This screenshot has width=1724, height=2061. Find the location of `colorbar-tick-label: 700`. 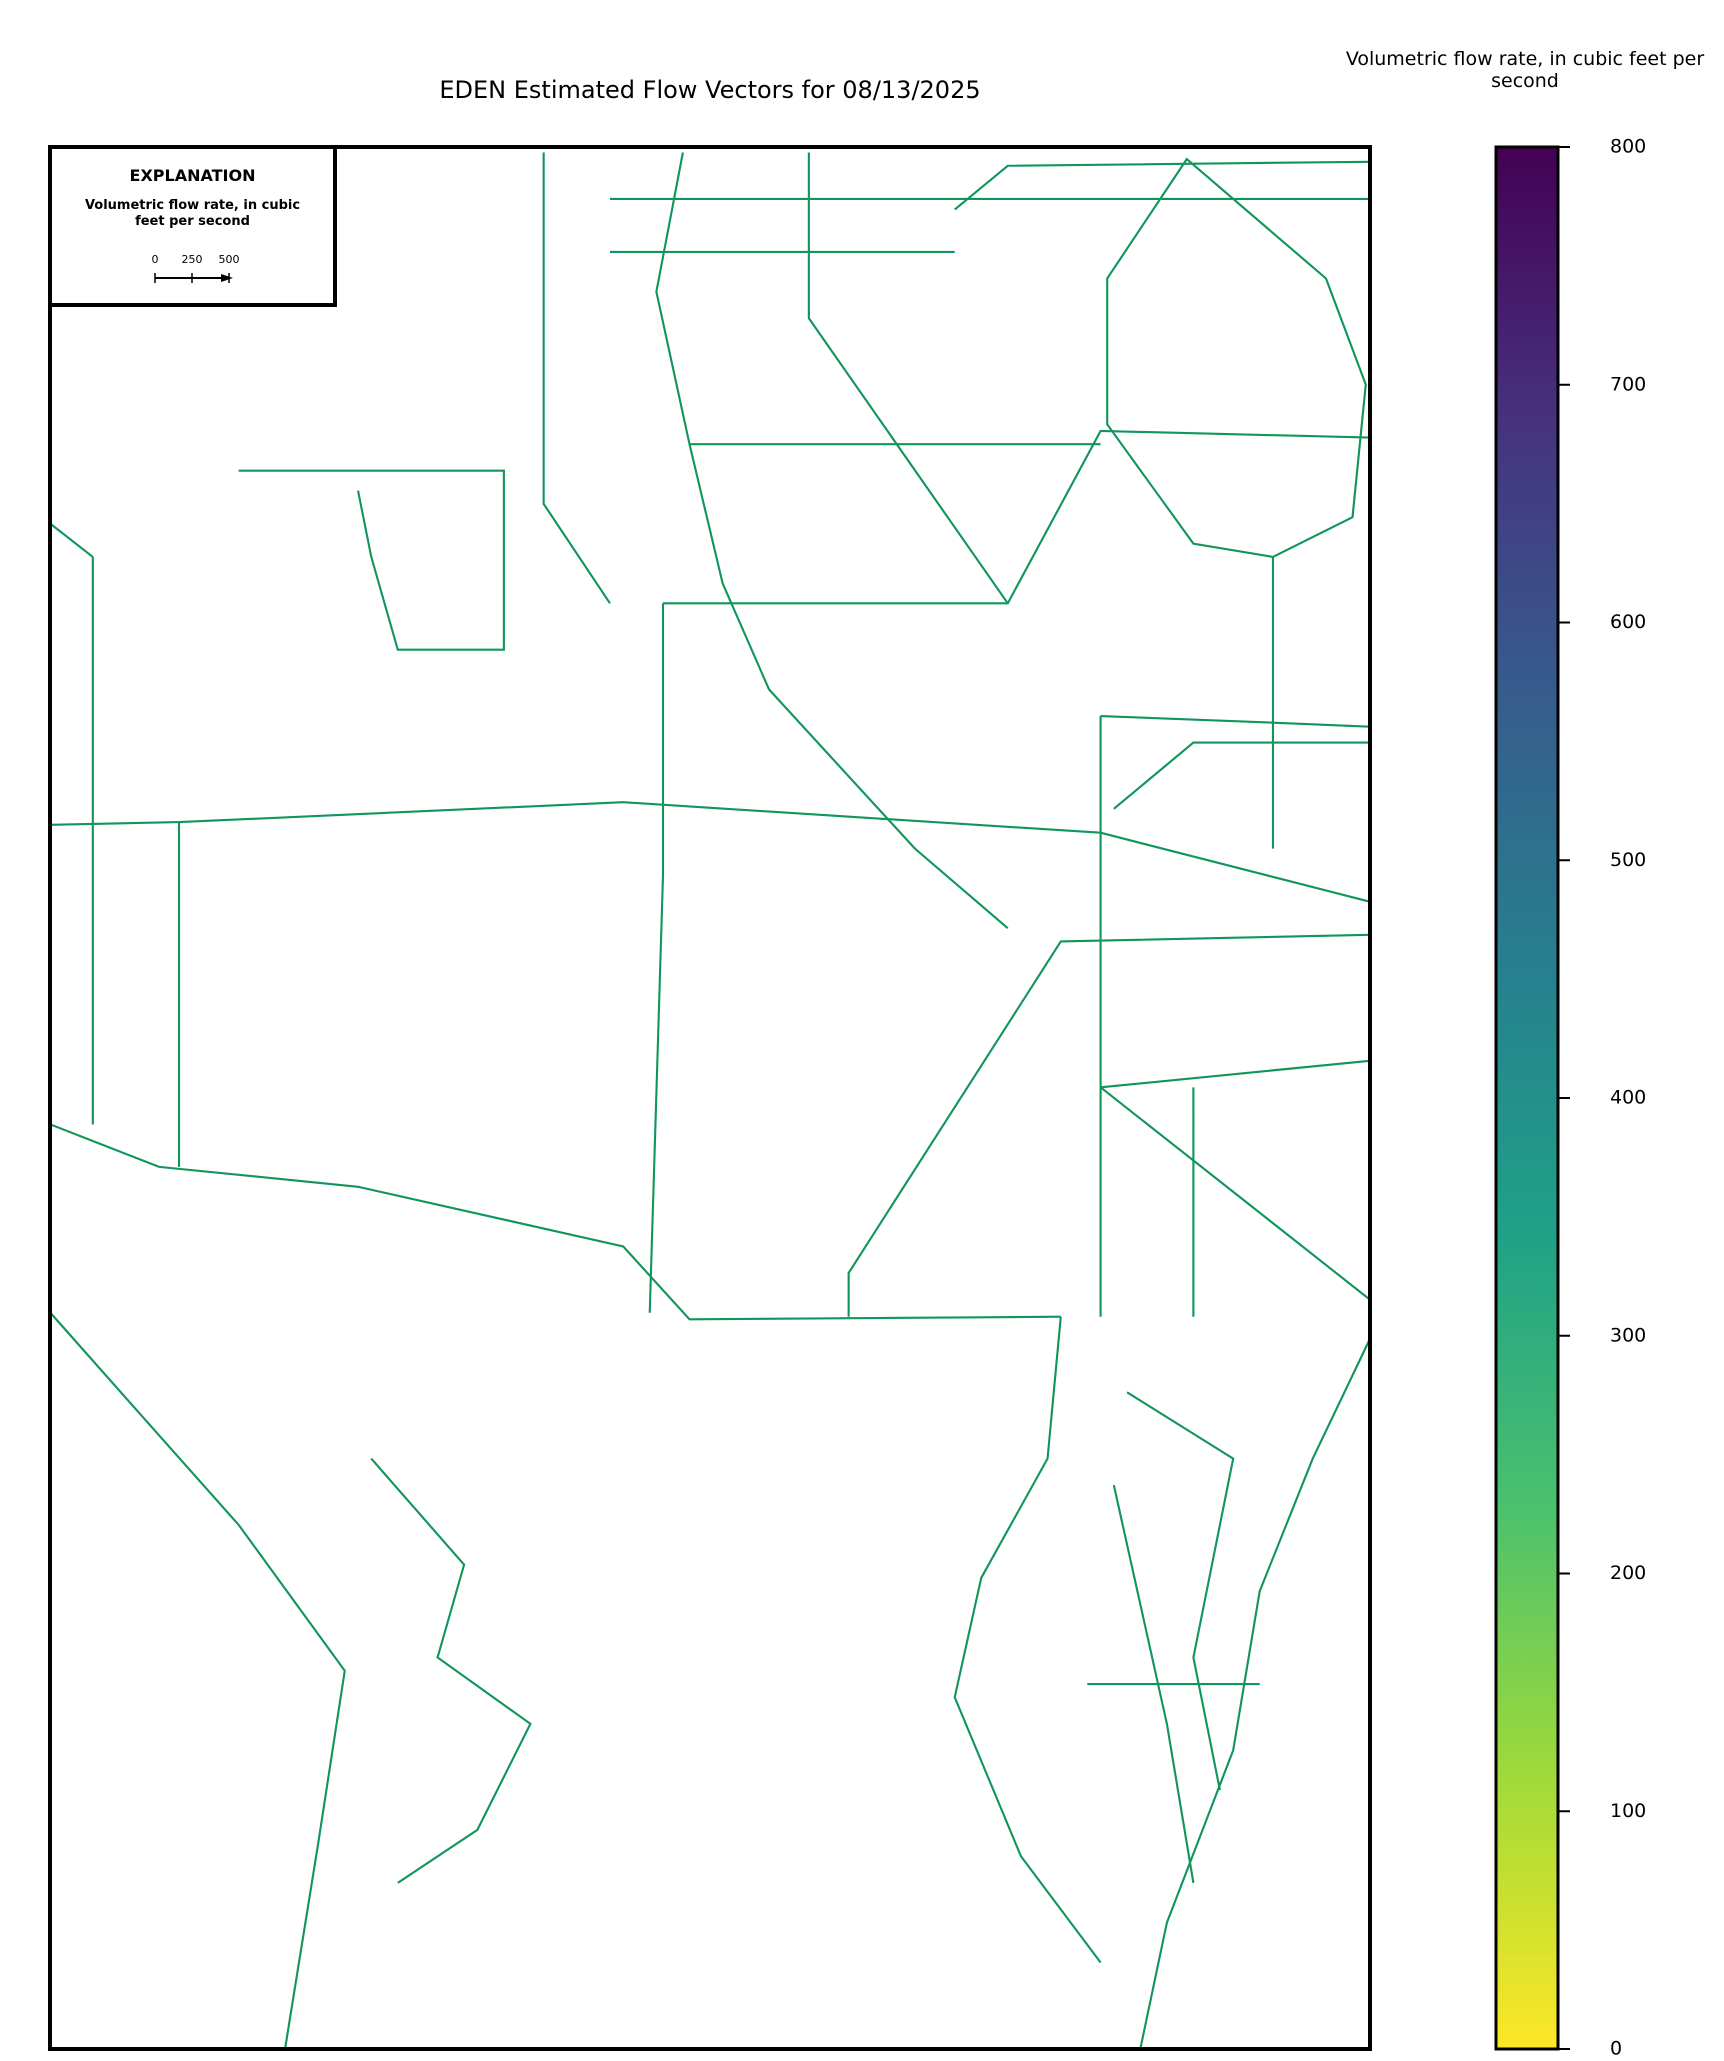

colorbar-tick-label: 700 is located at coordinates (1628, 384).